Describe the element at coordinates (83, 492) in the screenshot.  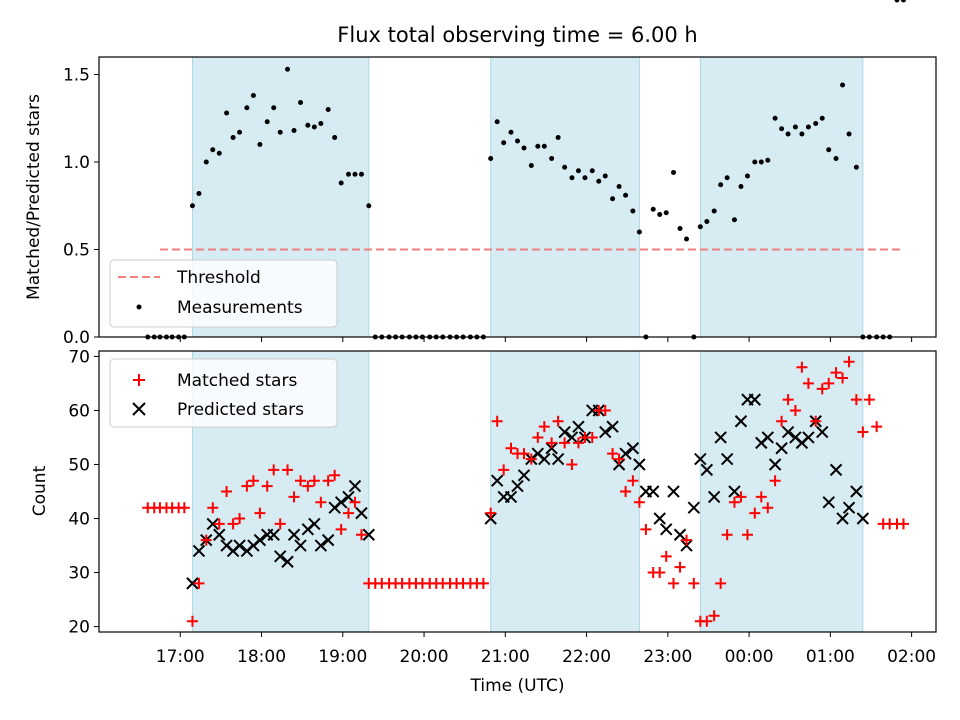
I see `y-ticks: 20 30 40 50 60 70` at that location.